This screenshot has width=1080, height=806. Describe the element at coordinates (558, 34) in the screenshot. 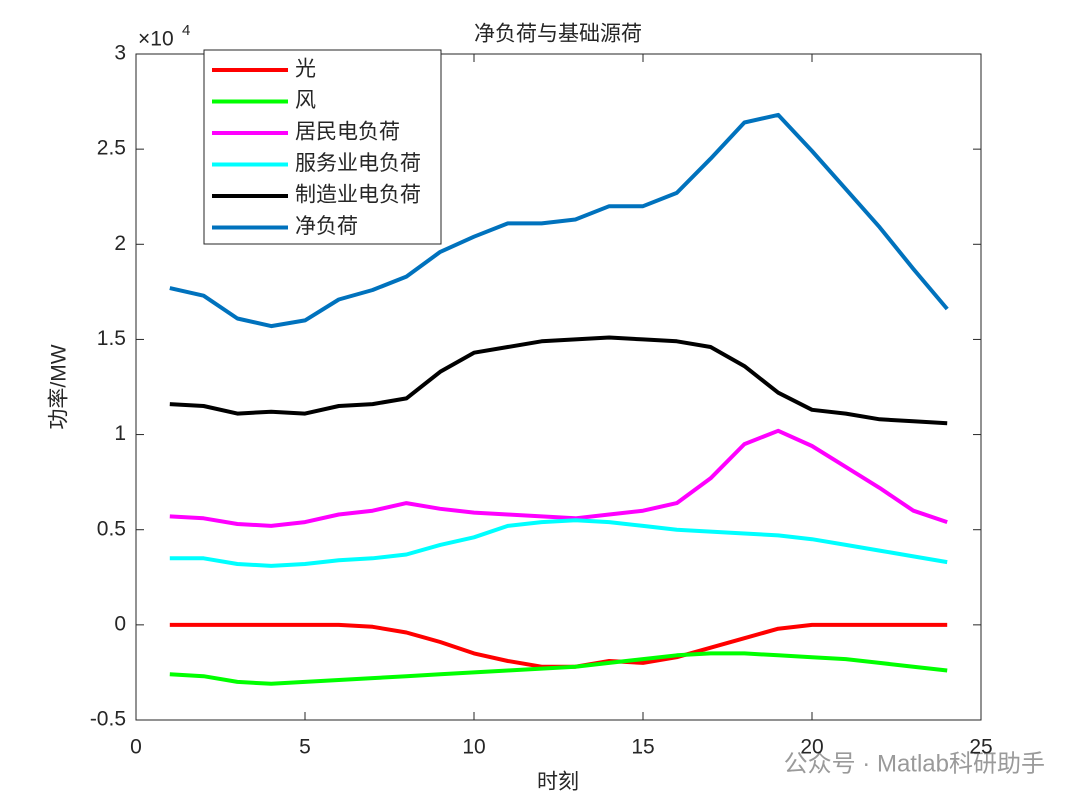

I see `chart-title: 净负荷与基础源荷` at that location.